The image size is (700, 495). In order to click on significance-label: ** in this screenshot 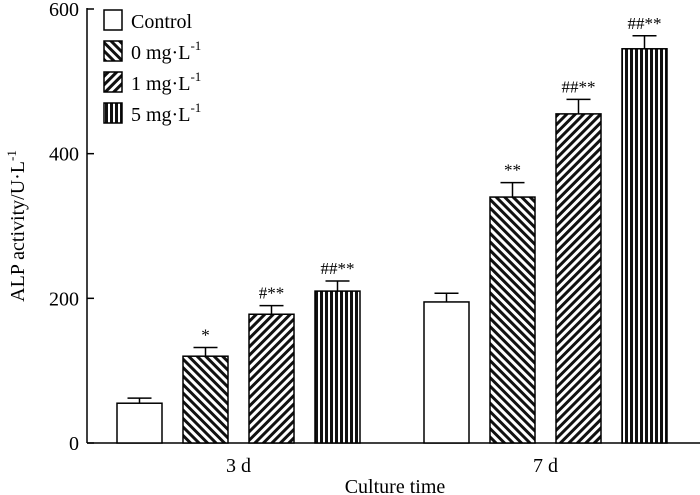, I will do `click(512, 170)`.